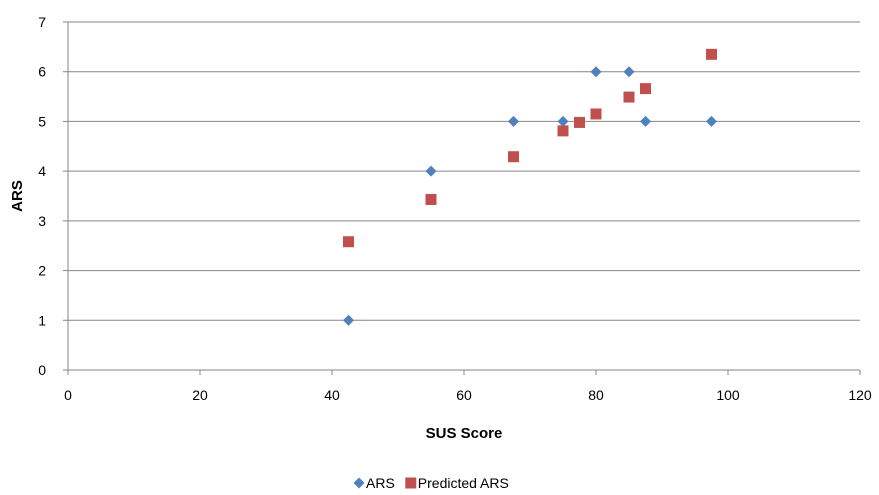 The height and width of the screenshot is (495, 879). What do you see at coordinates (17, 196) in the screenshot?
I see `y-axis-title: ARS` at bounding box center [17, 196].